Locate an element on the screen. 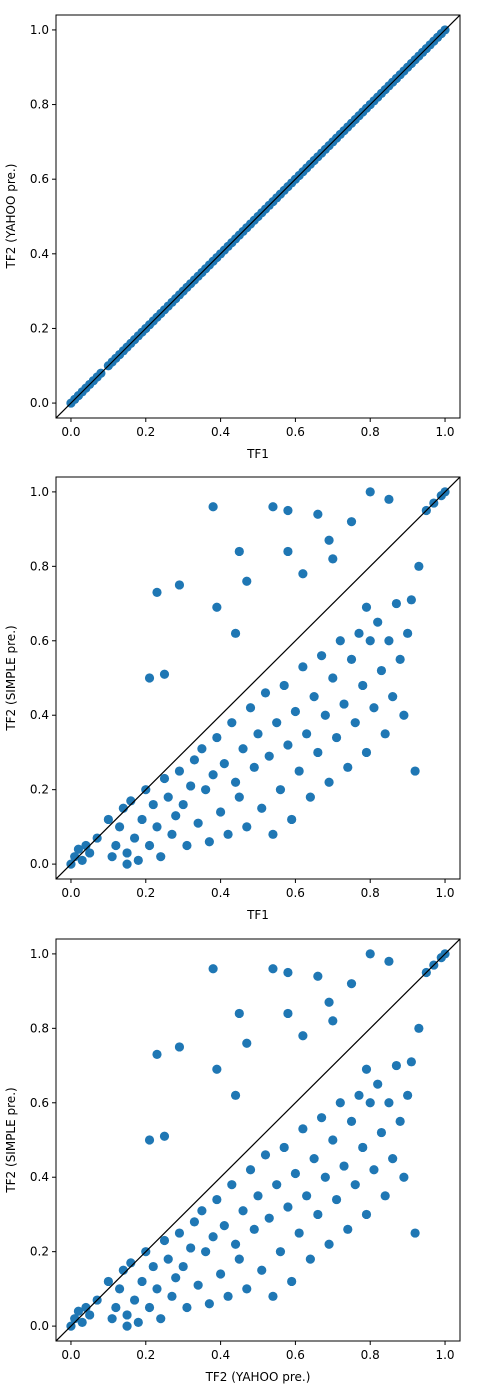  x-tick-label: 0.0 is located at coordinates (70, 893).